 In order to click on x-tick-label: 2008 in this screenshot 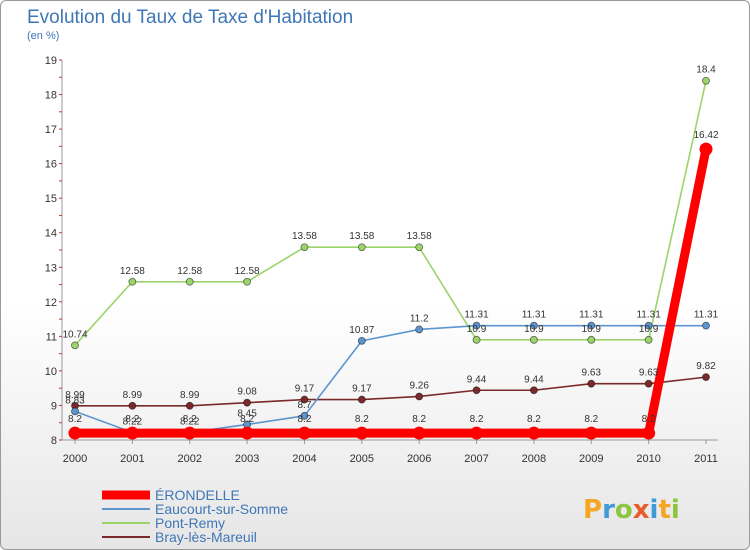, I will do `click(534, 459)`.